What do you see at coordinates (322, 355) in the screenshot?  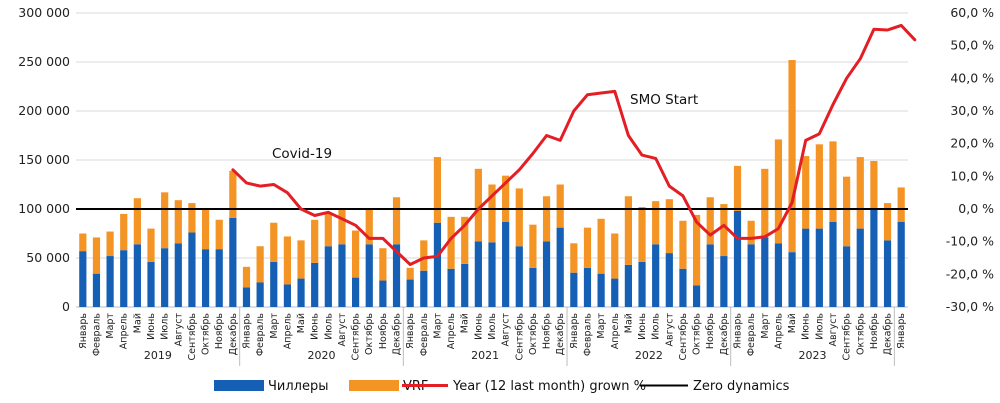 I see `year-label: 2020` at bounding box center [322, 355].